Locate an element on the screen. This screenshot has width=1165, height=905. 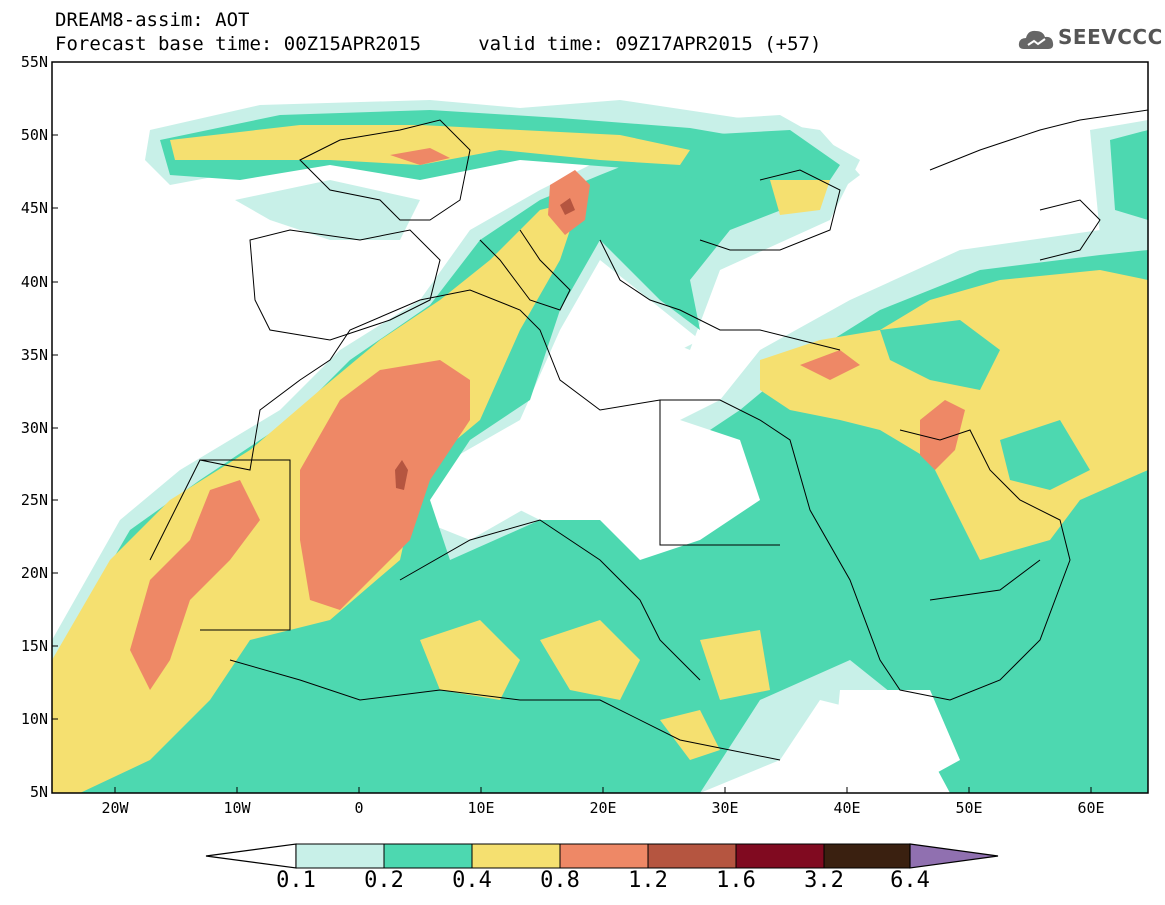
lon-label-40e: 40E is located at coordinates (847, 808).